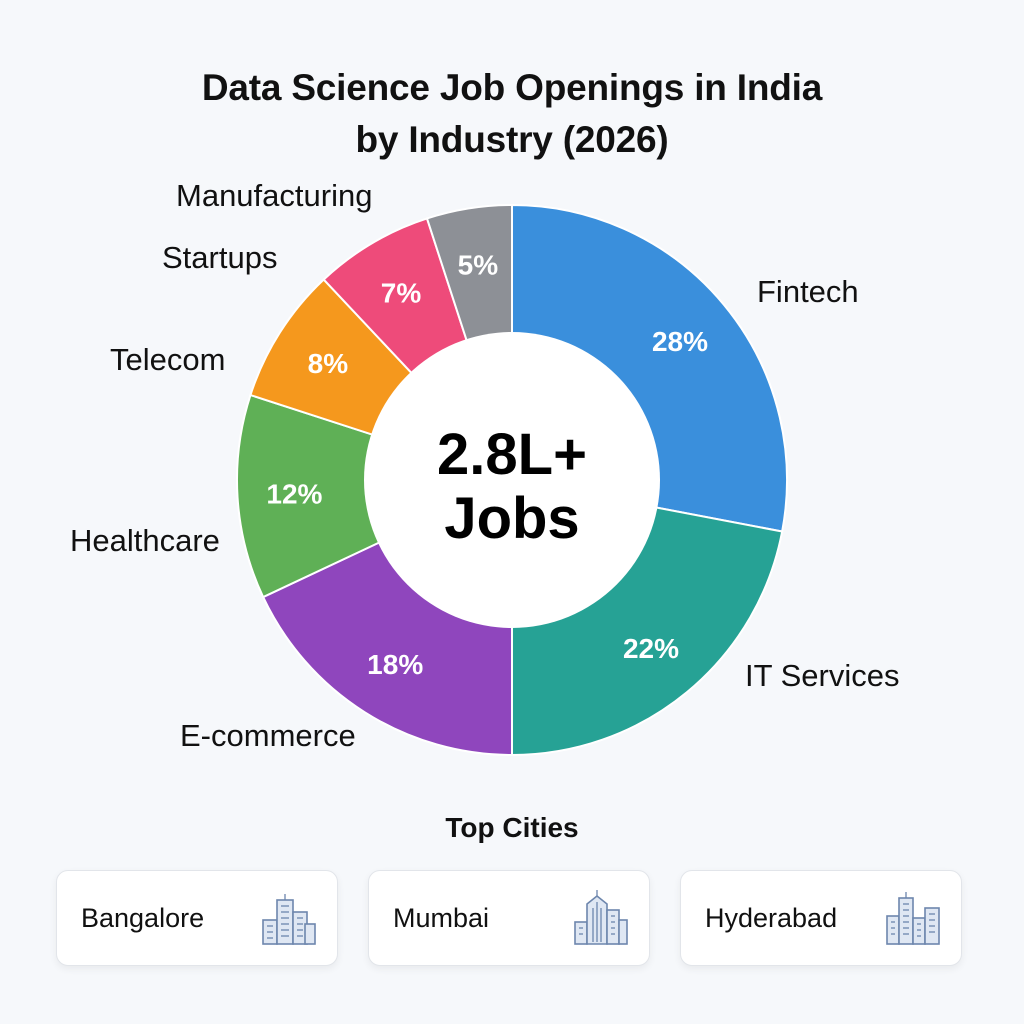 This screenshot has height=1024, width=1024. What do you see at coordinates (512, 454) in the screenshot?
I see `center-total-value: 2.8L+` at bounding box center [512, 454].